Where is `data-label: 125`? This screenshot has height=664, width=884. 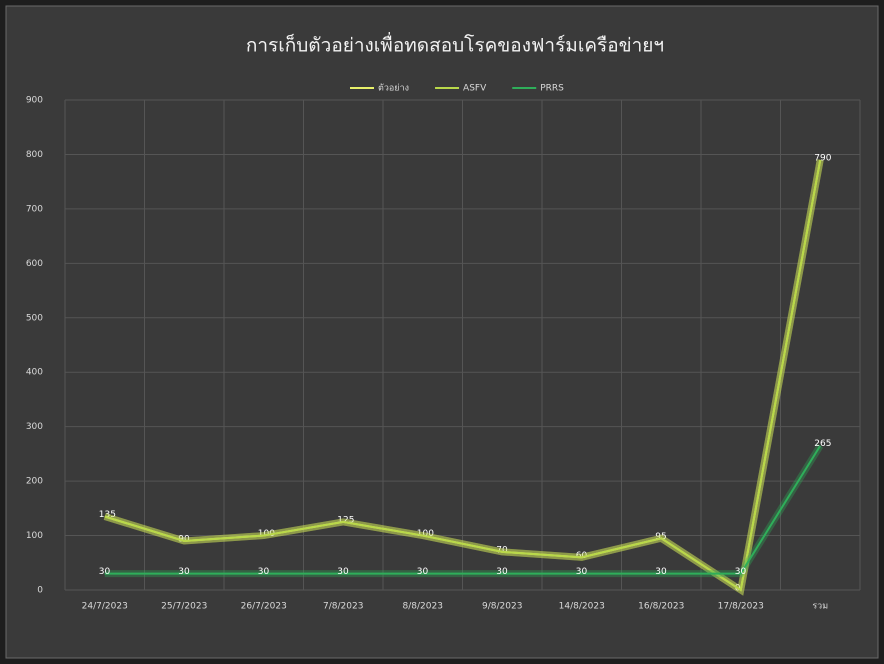
data-label: 125 is located at coordinates (345, 520).